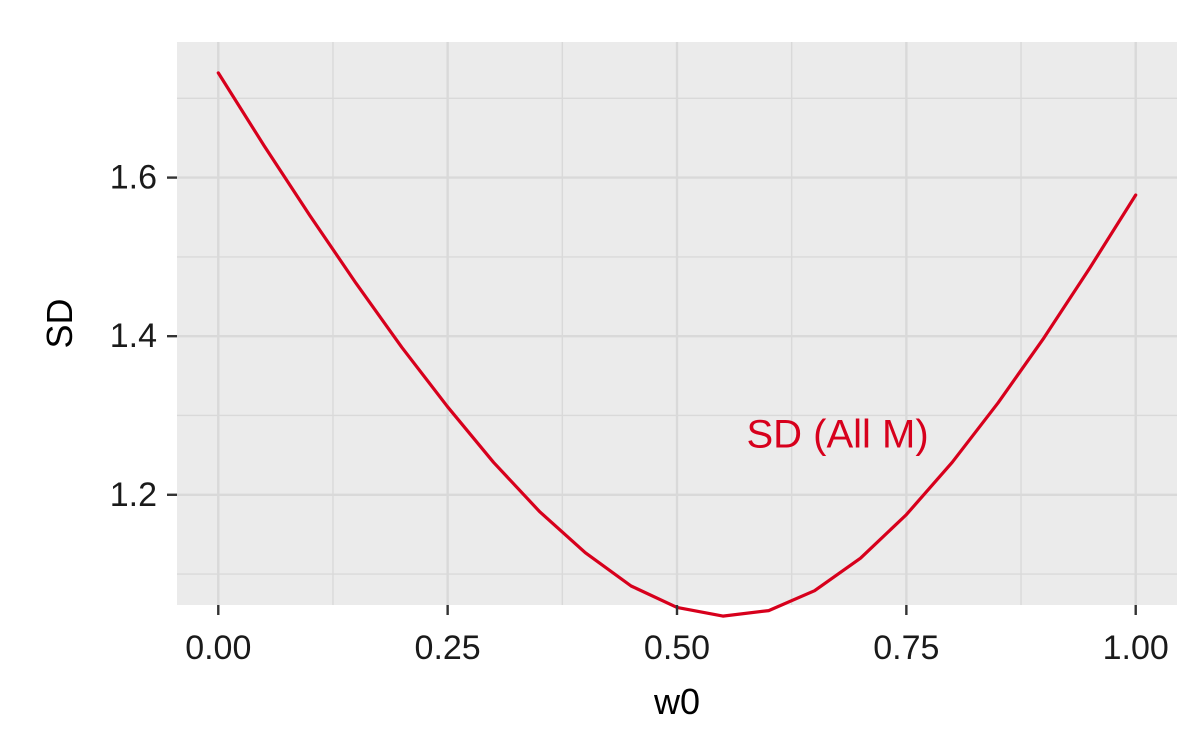  I want to click on series-annotation-label: SD (All M), so click(837, 435).